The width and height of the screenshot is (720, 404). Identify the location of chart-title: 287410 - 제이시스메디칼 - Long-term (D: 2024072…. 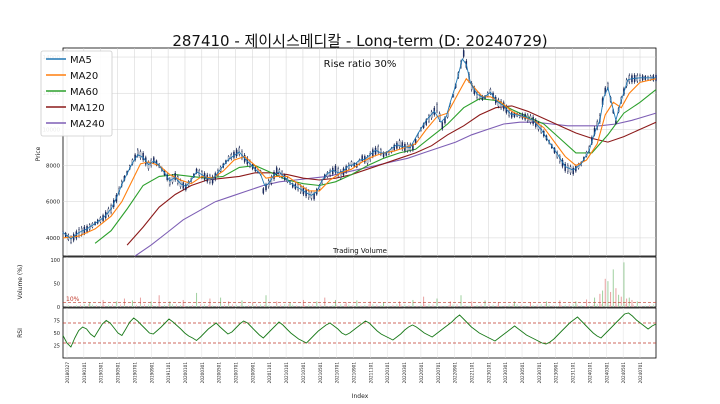
(359, 41).